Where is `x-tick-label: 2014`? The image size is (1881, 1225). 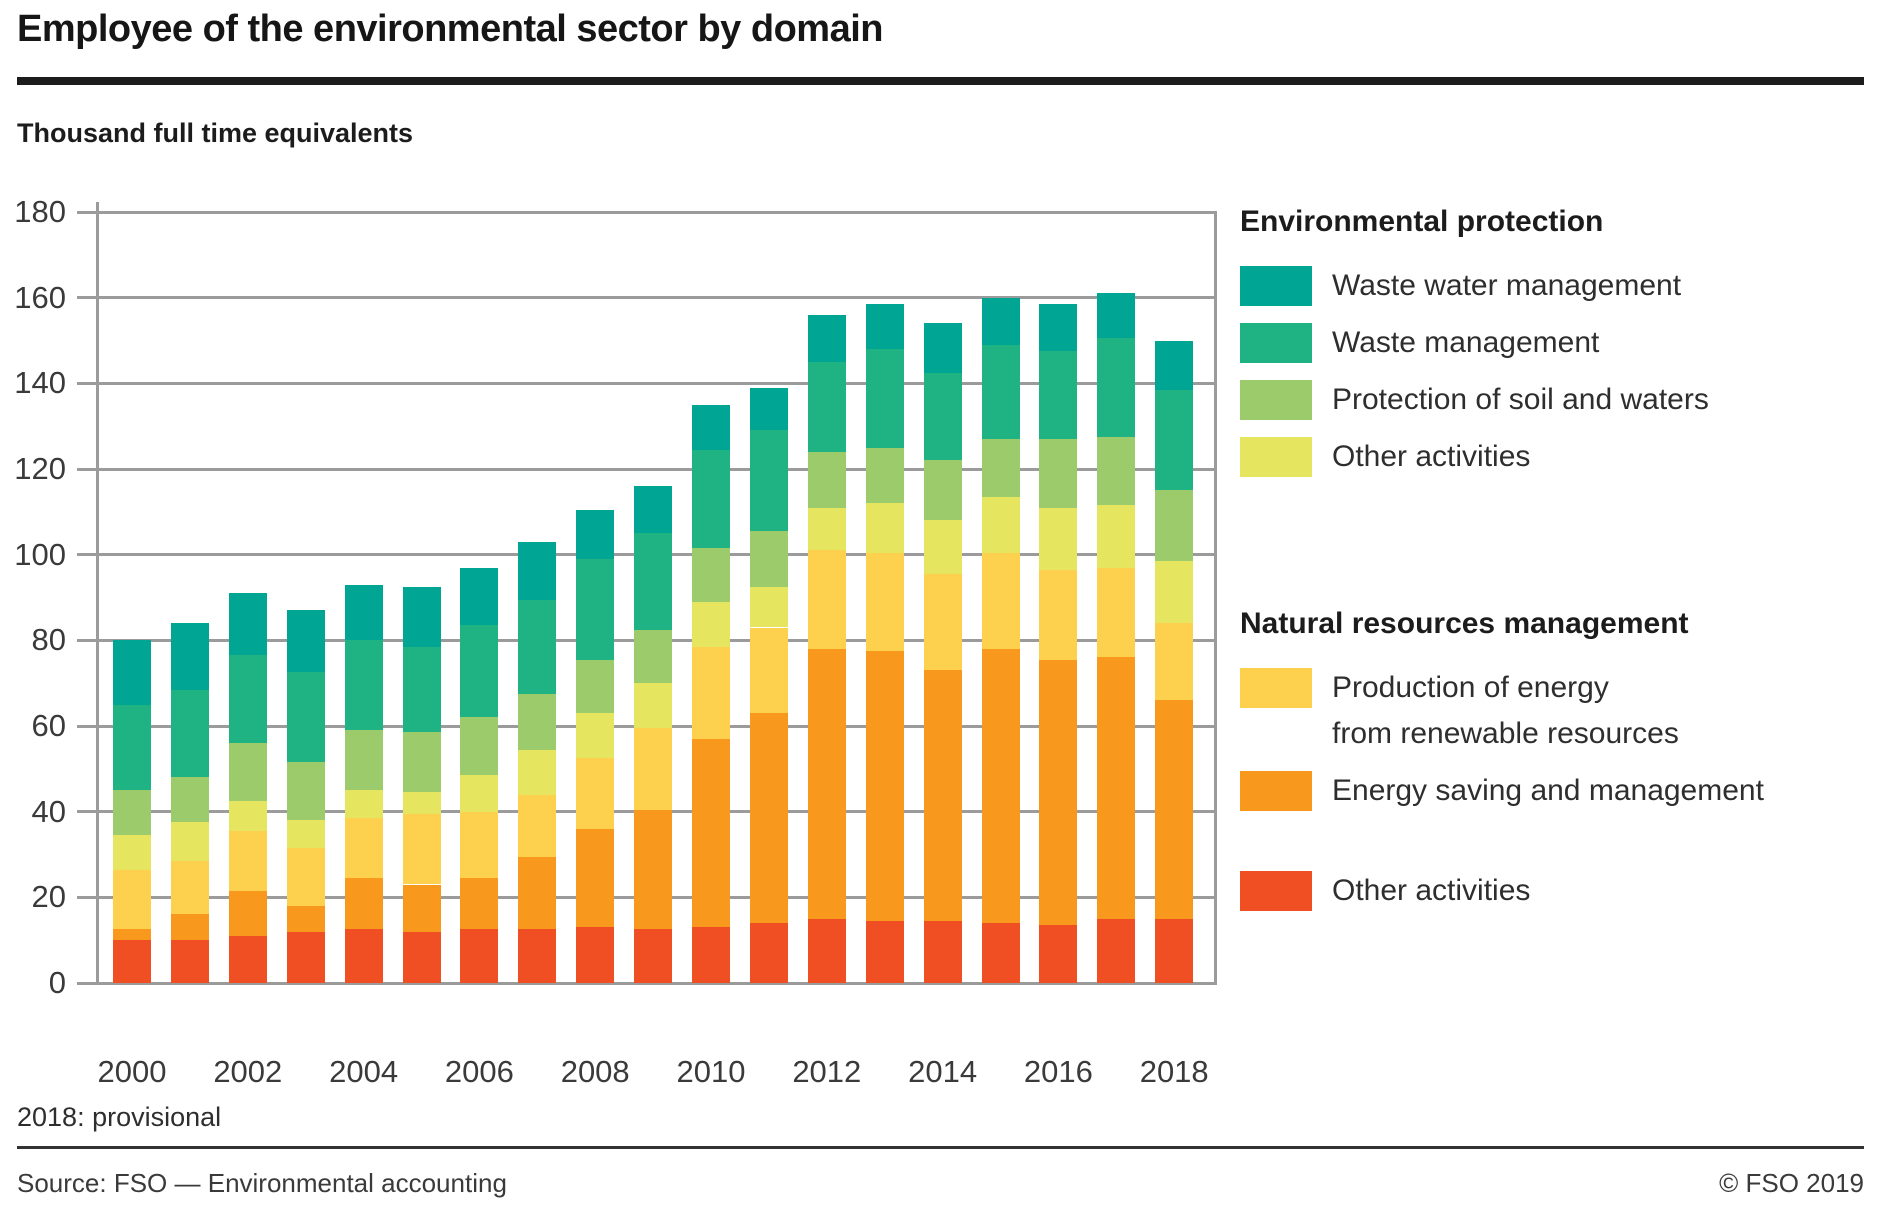
x-tick-label: 2014 is located at coordinates (943, 1071).